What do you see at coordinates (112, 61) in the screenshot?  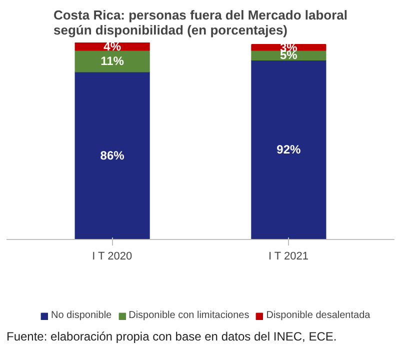 I see `data-label: 11%` at bounding box center [112, 61].